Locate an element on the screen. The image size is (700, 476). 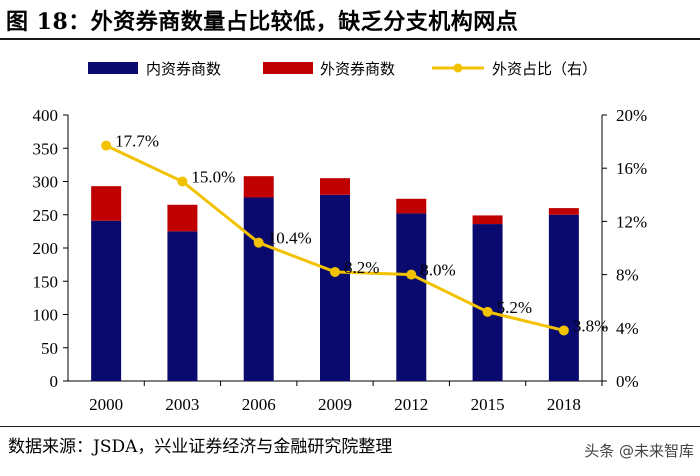
y-tick-label-left: 0 is located at coordinates (54, 381).